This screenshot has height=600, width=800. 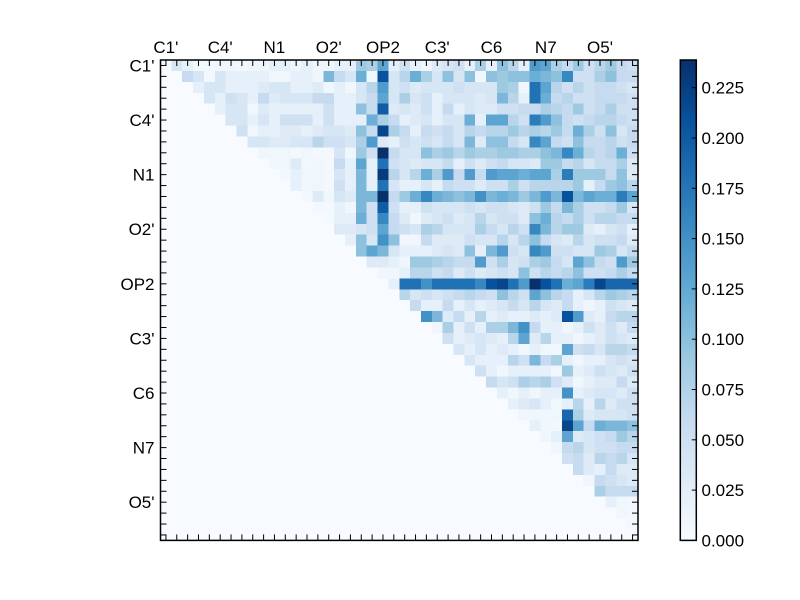 I want to click on svg-text: 0.100, so click(x=723, y=339).